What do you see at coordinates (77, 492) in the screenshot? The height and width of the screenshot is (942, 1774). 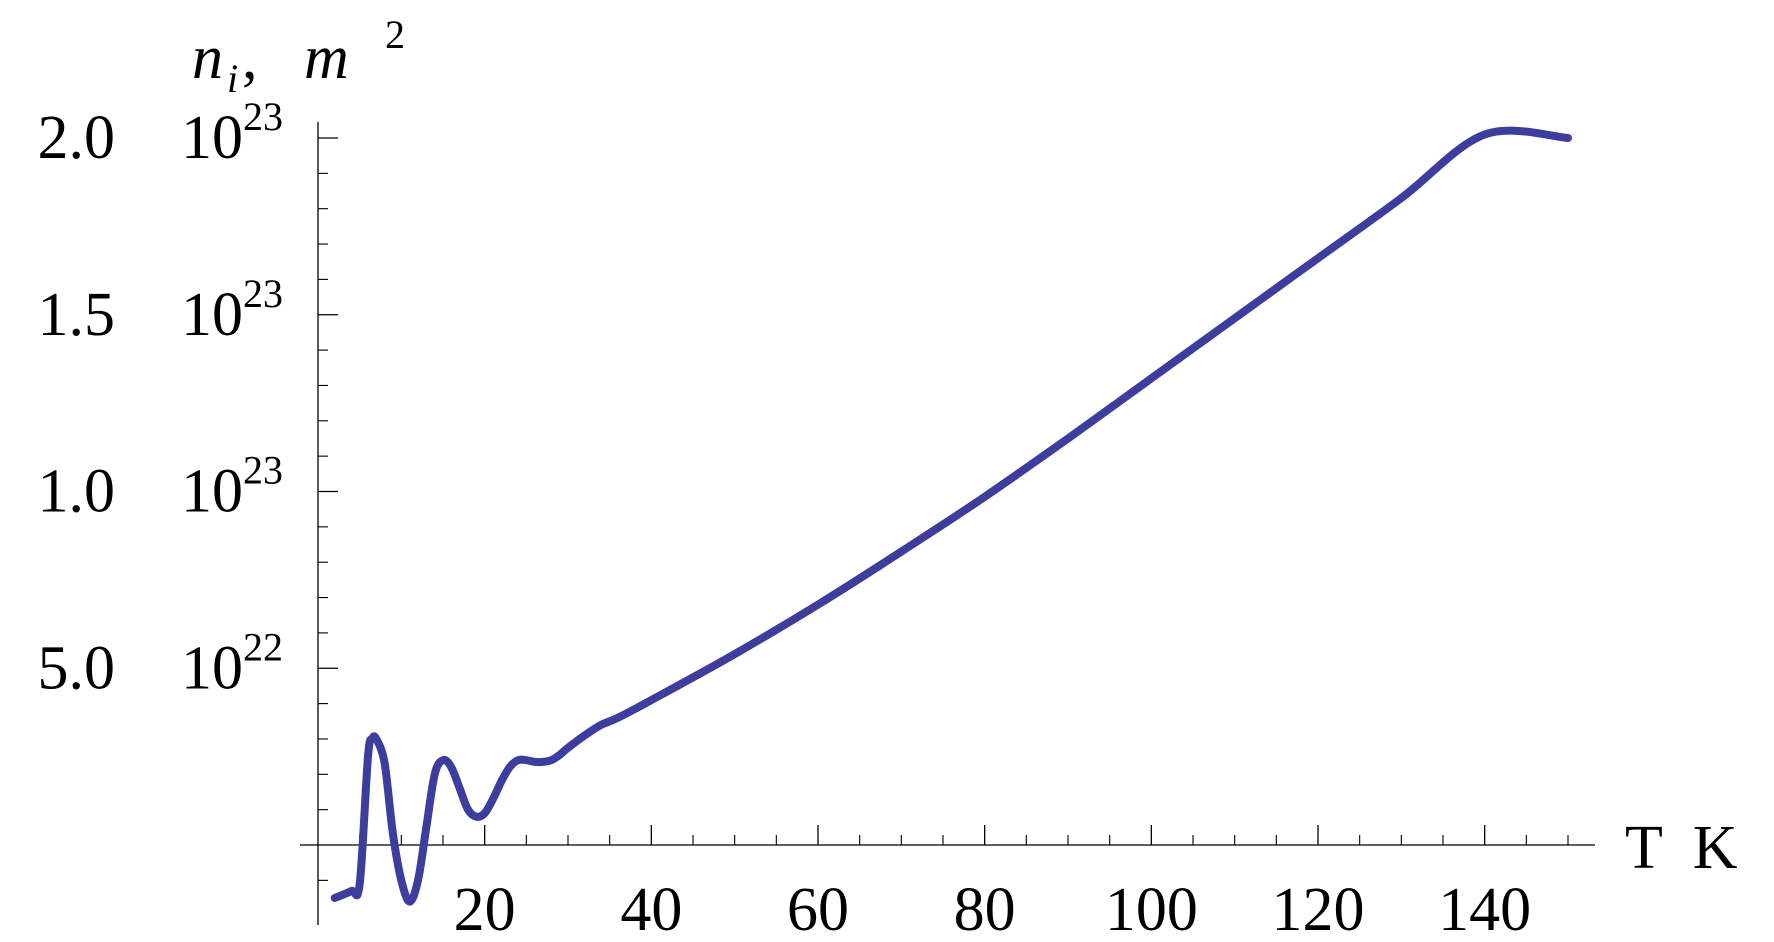 I see `y-tick-mantissa: 1.0` at bounding box center [77, 492].